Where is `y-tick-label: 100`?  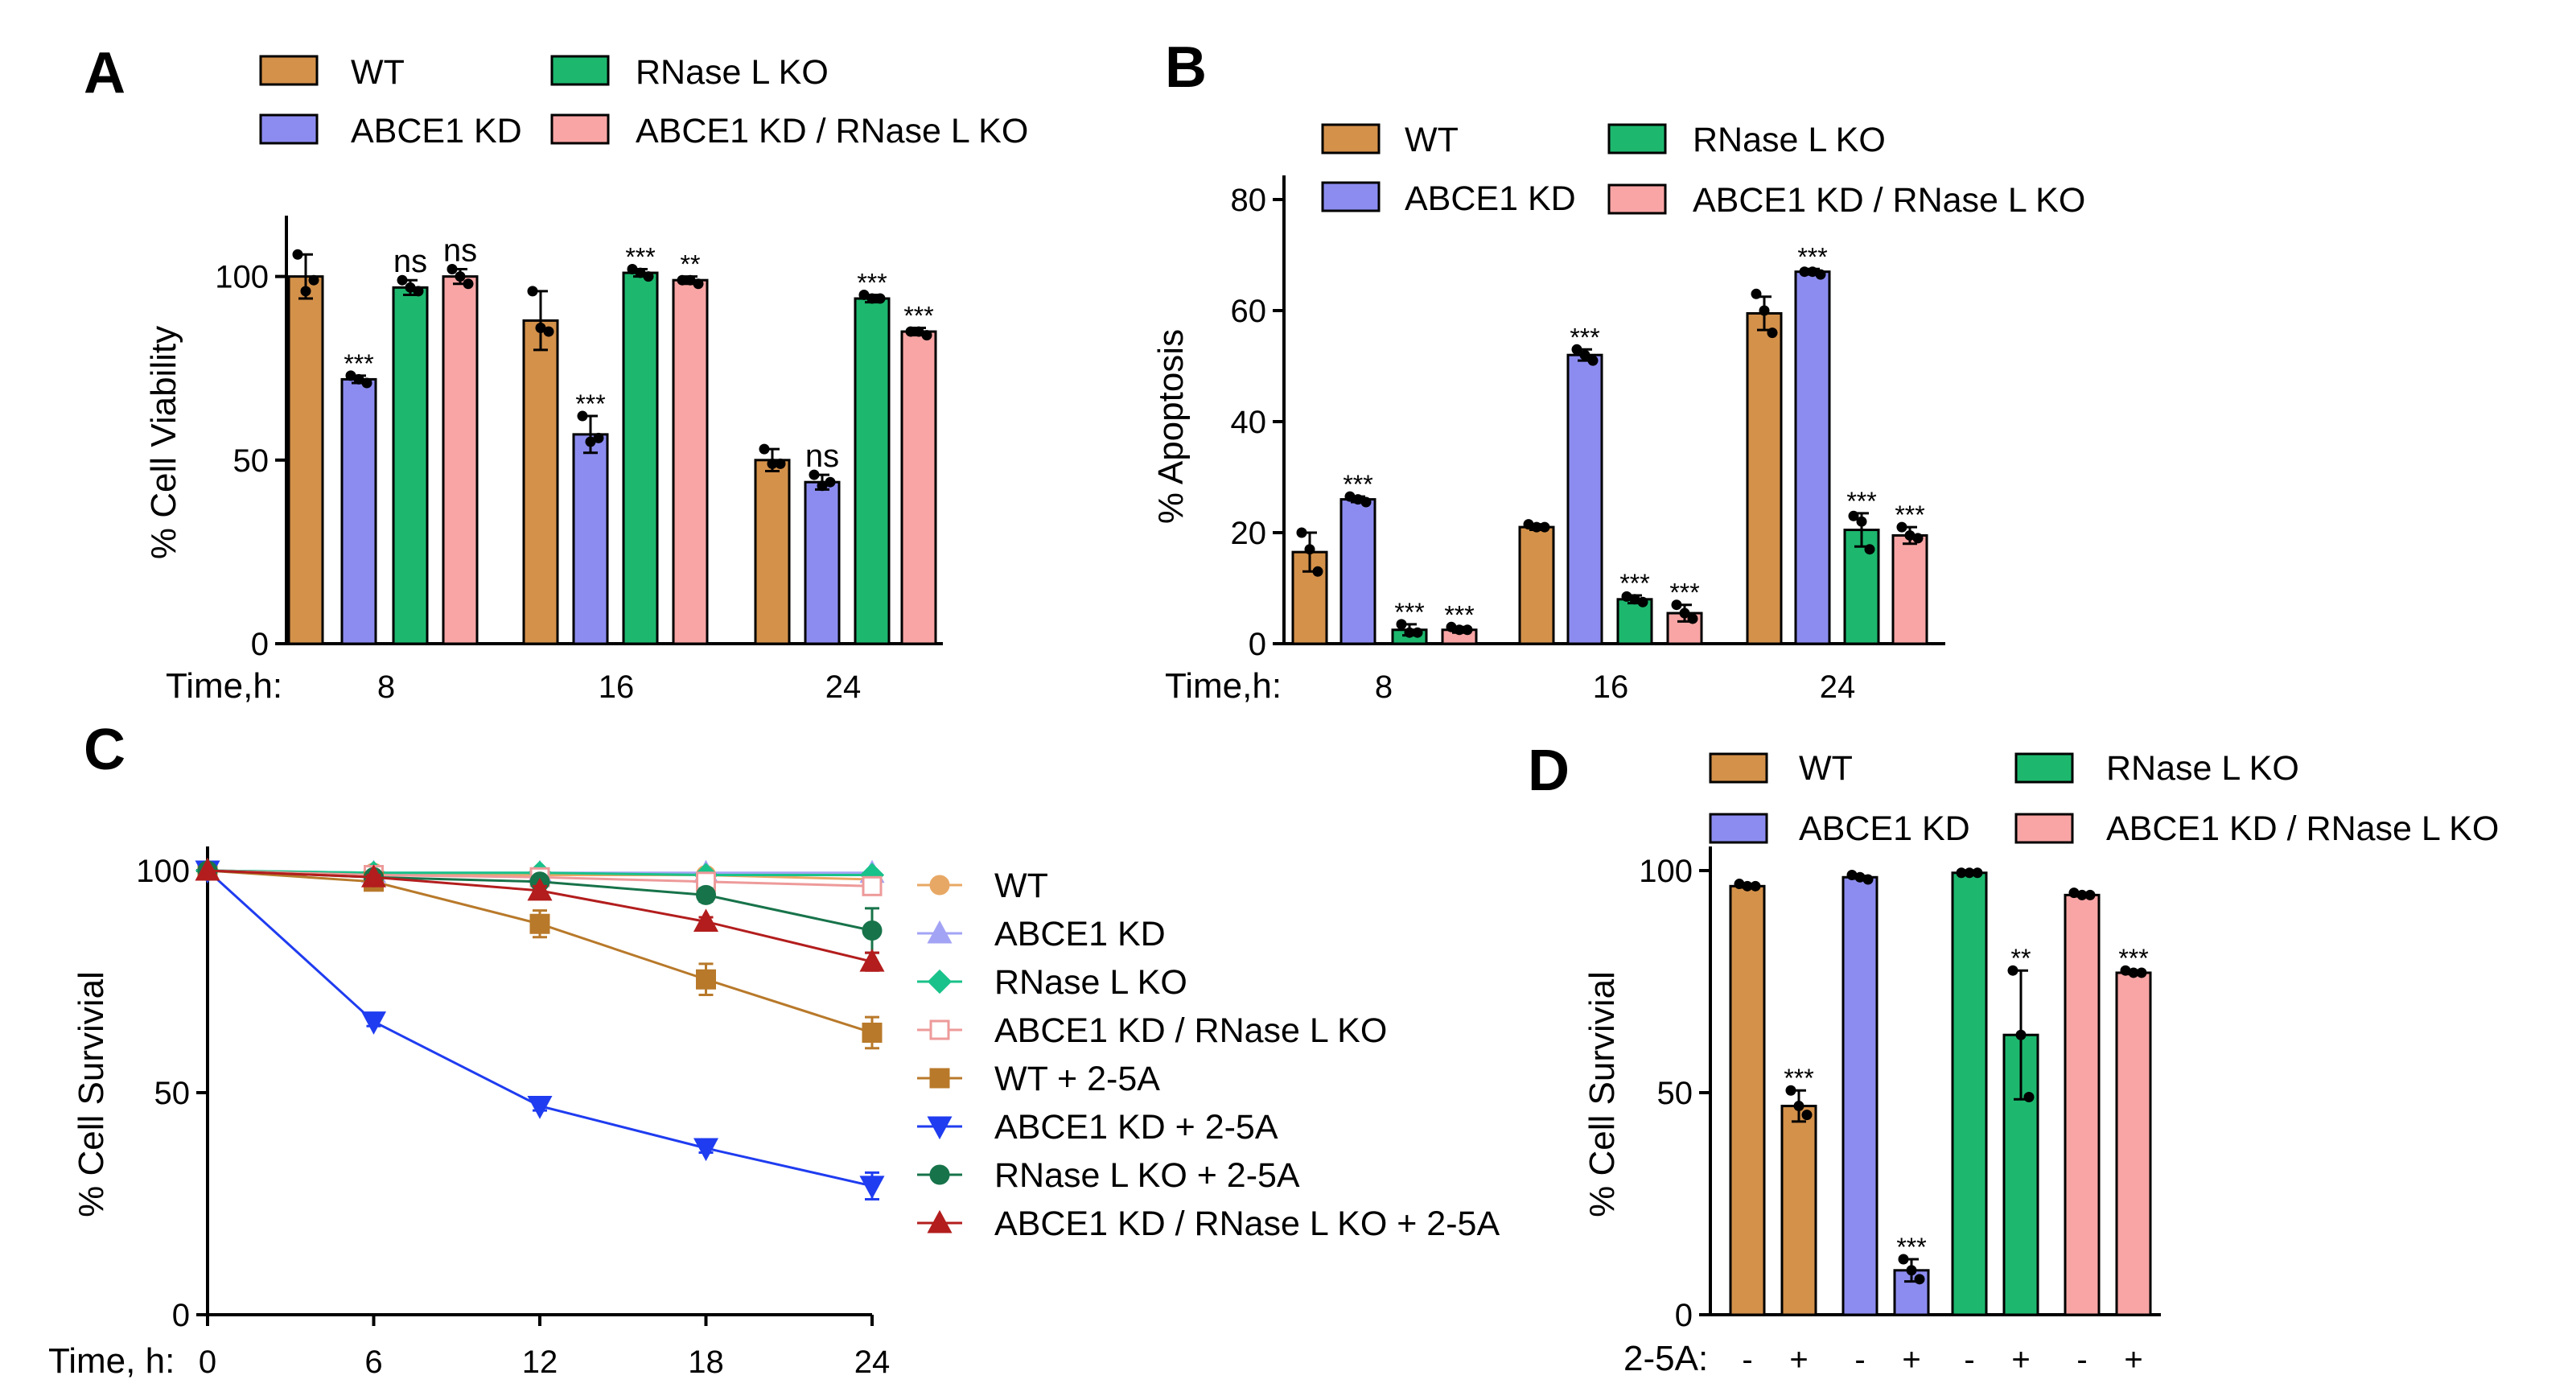
y-tick-label: 100 is located at coordinates (163, 871).